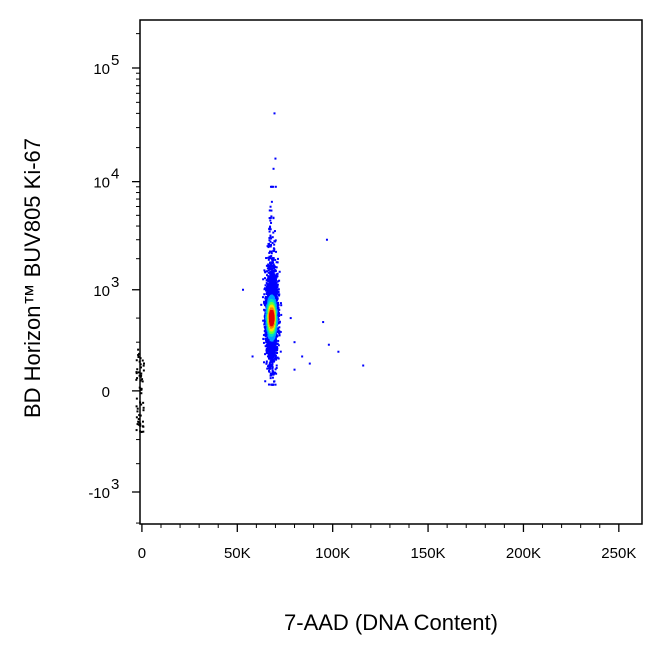 The width and height of the screenshot is (650, 650). Describe the element at coordinates (115, 282) in the screenshot. I see `y-tick-exponent: 3` at that location.